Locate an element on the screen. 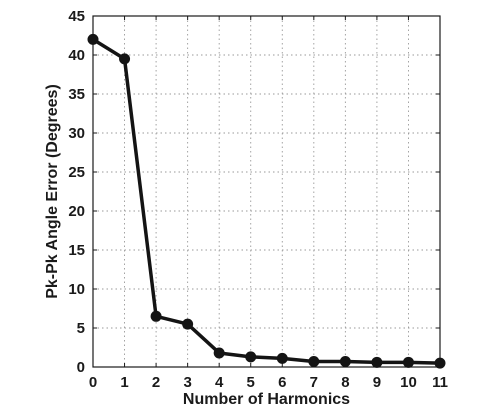 The width and height of the screenshot is (500, 415). y-tick-label: 30 is located at coordinates (76, 133).